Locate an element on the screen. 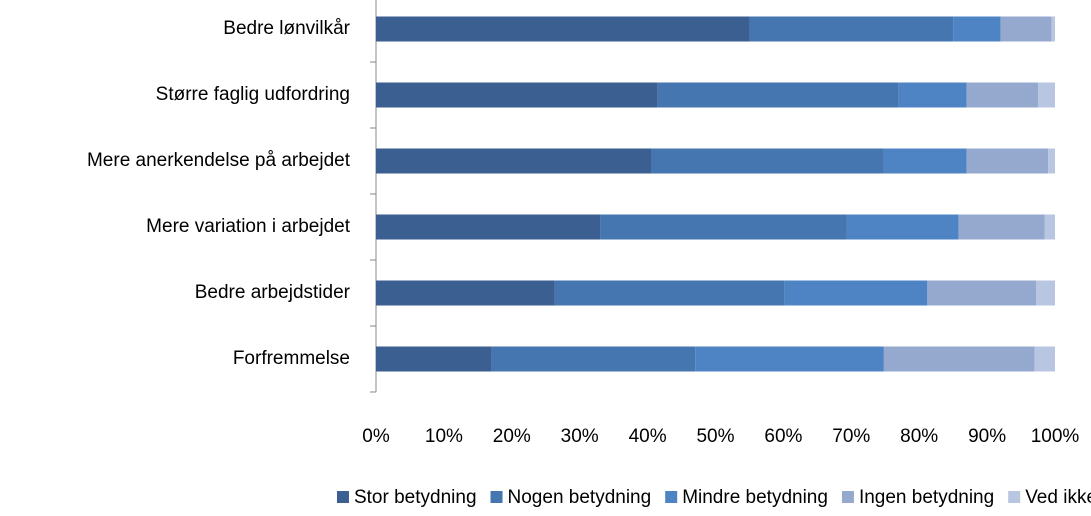 The image size is (1091, 516). legend-label: Ved ikke is located at coordinates (1058, 497).